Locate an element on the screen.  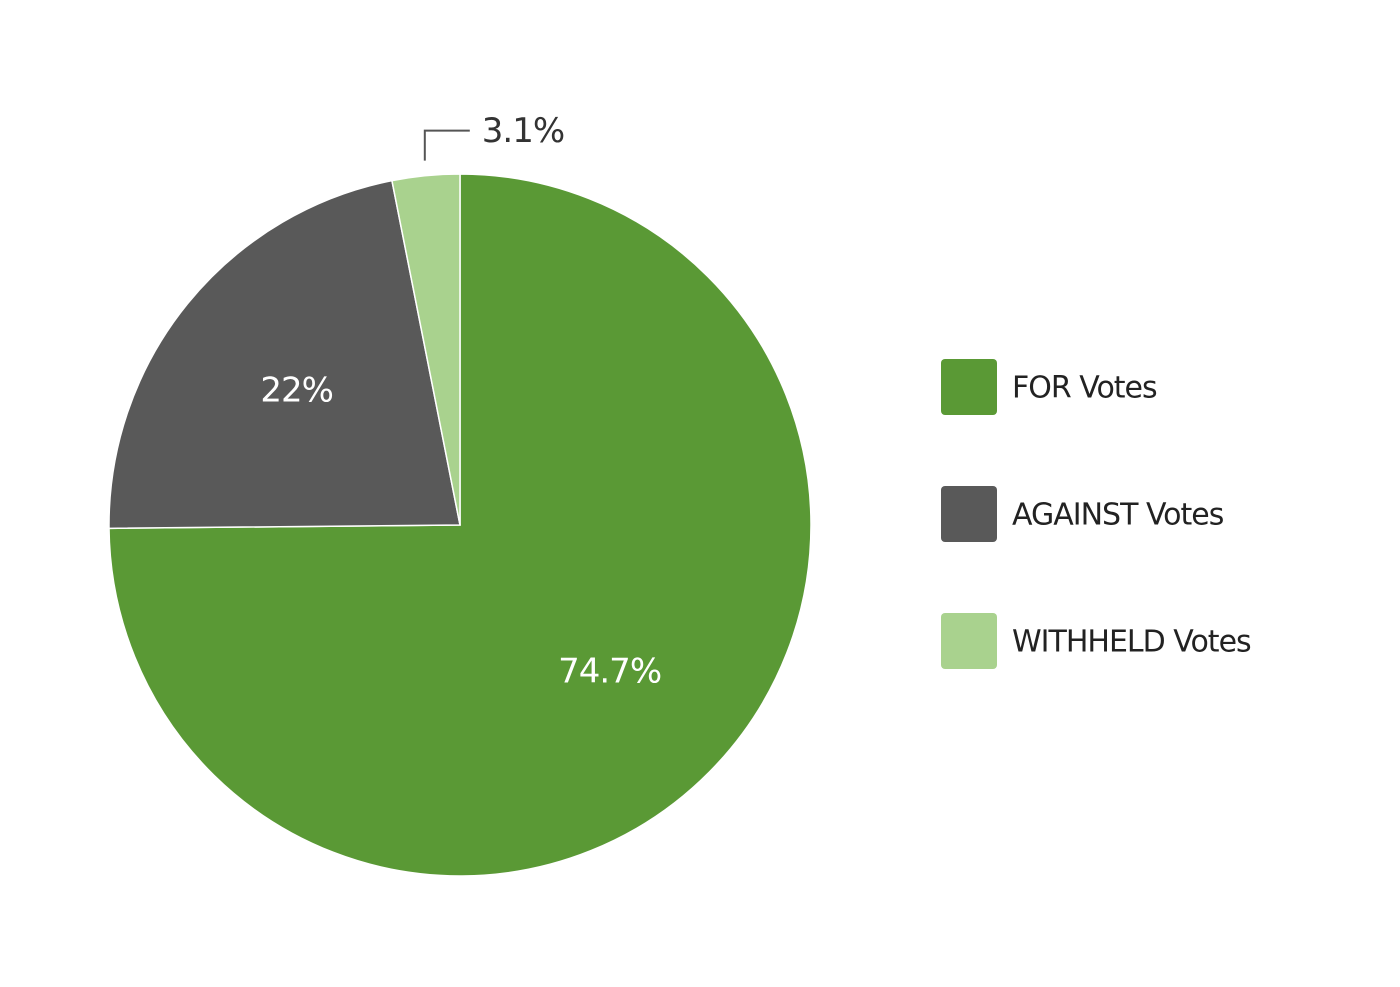
data-label: 3.1% is located at coordinates (523, 131).